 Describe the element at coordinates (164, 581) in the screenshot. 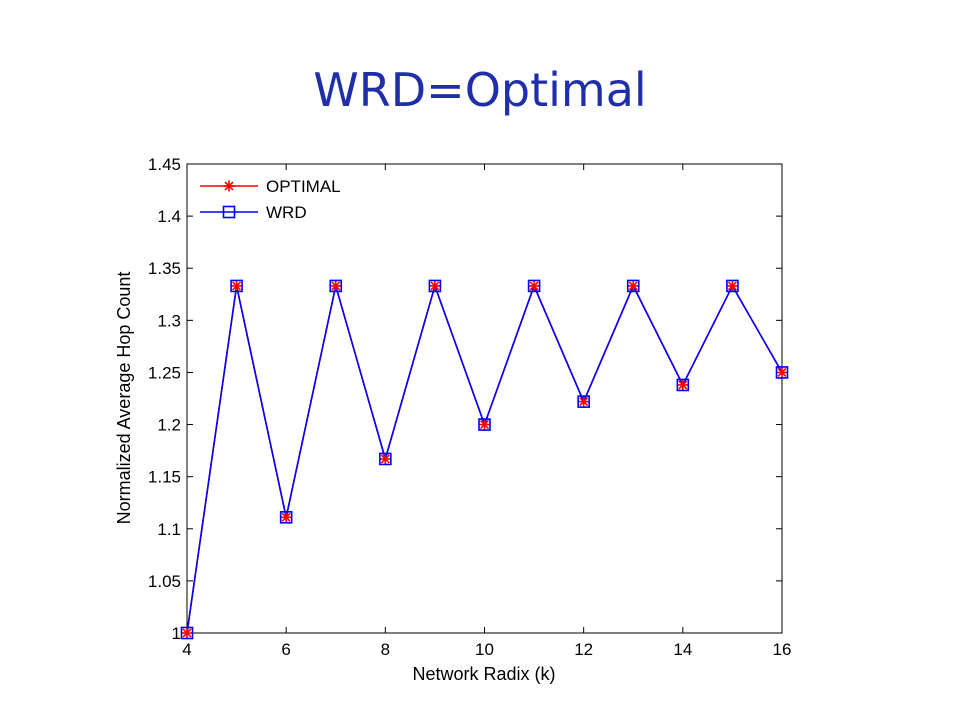

I see `y-tick-label: 1.05` at that location.